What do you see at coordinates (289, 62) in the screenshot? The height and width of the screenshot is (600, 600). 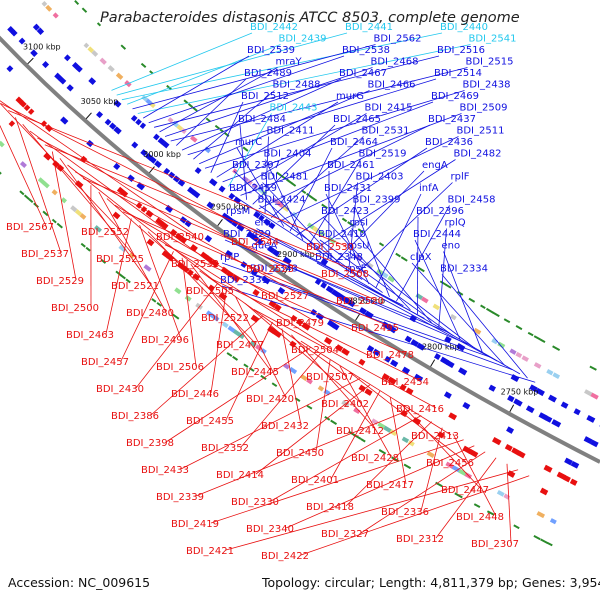 I see `gene-label: mraY` at bounding box center [289, 62].